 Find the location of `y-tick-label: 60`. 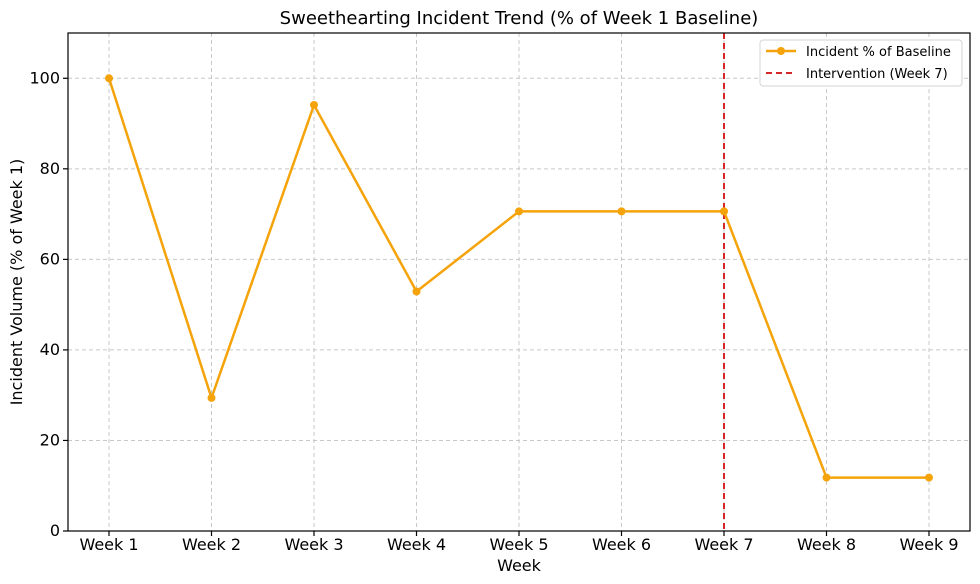

y-tick-label: 60 is located at coordinates (50, 258).